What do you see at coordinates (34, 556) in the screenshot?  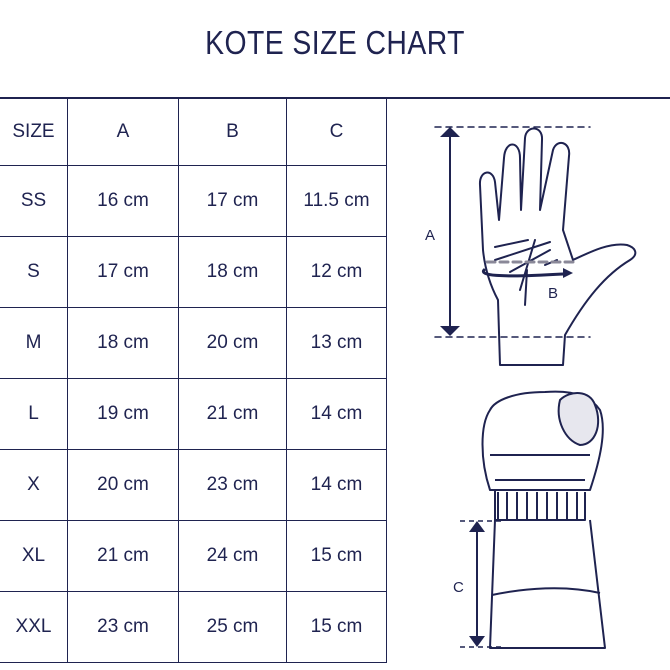 I see `size-cell: XL` at bounding box center [34, 556].